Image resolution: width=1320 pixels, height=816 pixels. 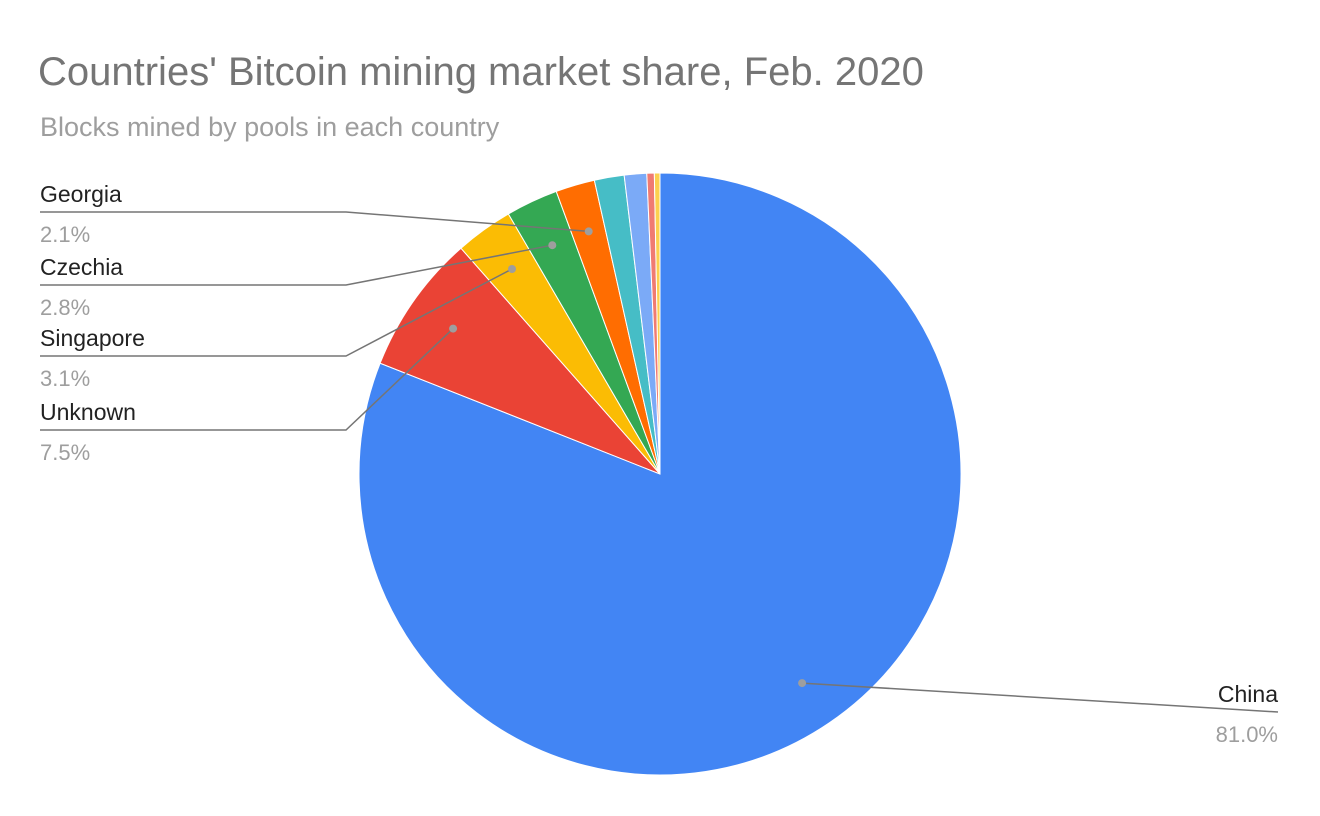 I want to click on leader-dot-czechia, so click(x=552, y=245).